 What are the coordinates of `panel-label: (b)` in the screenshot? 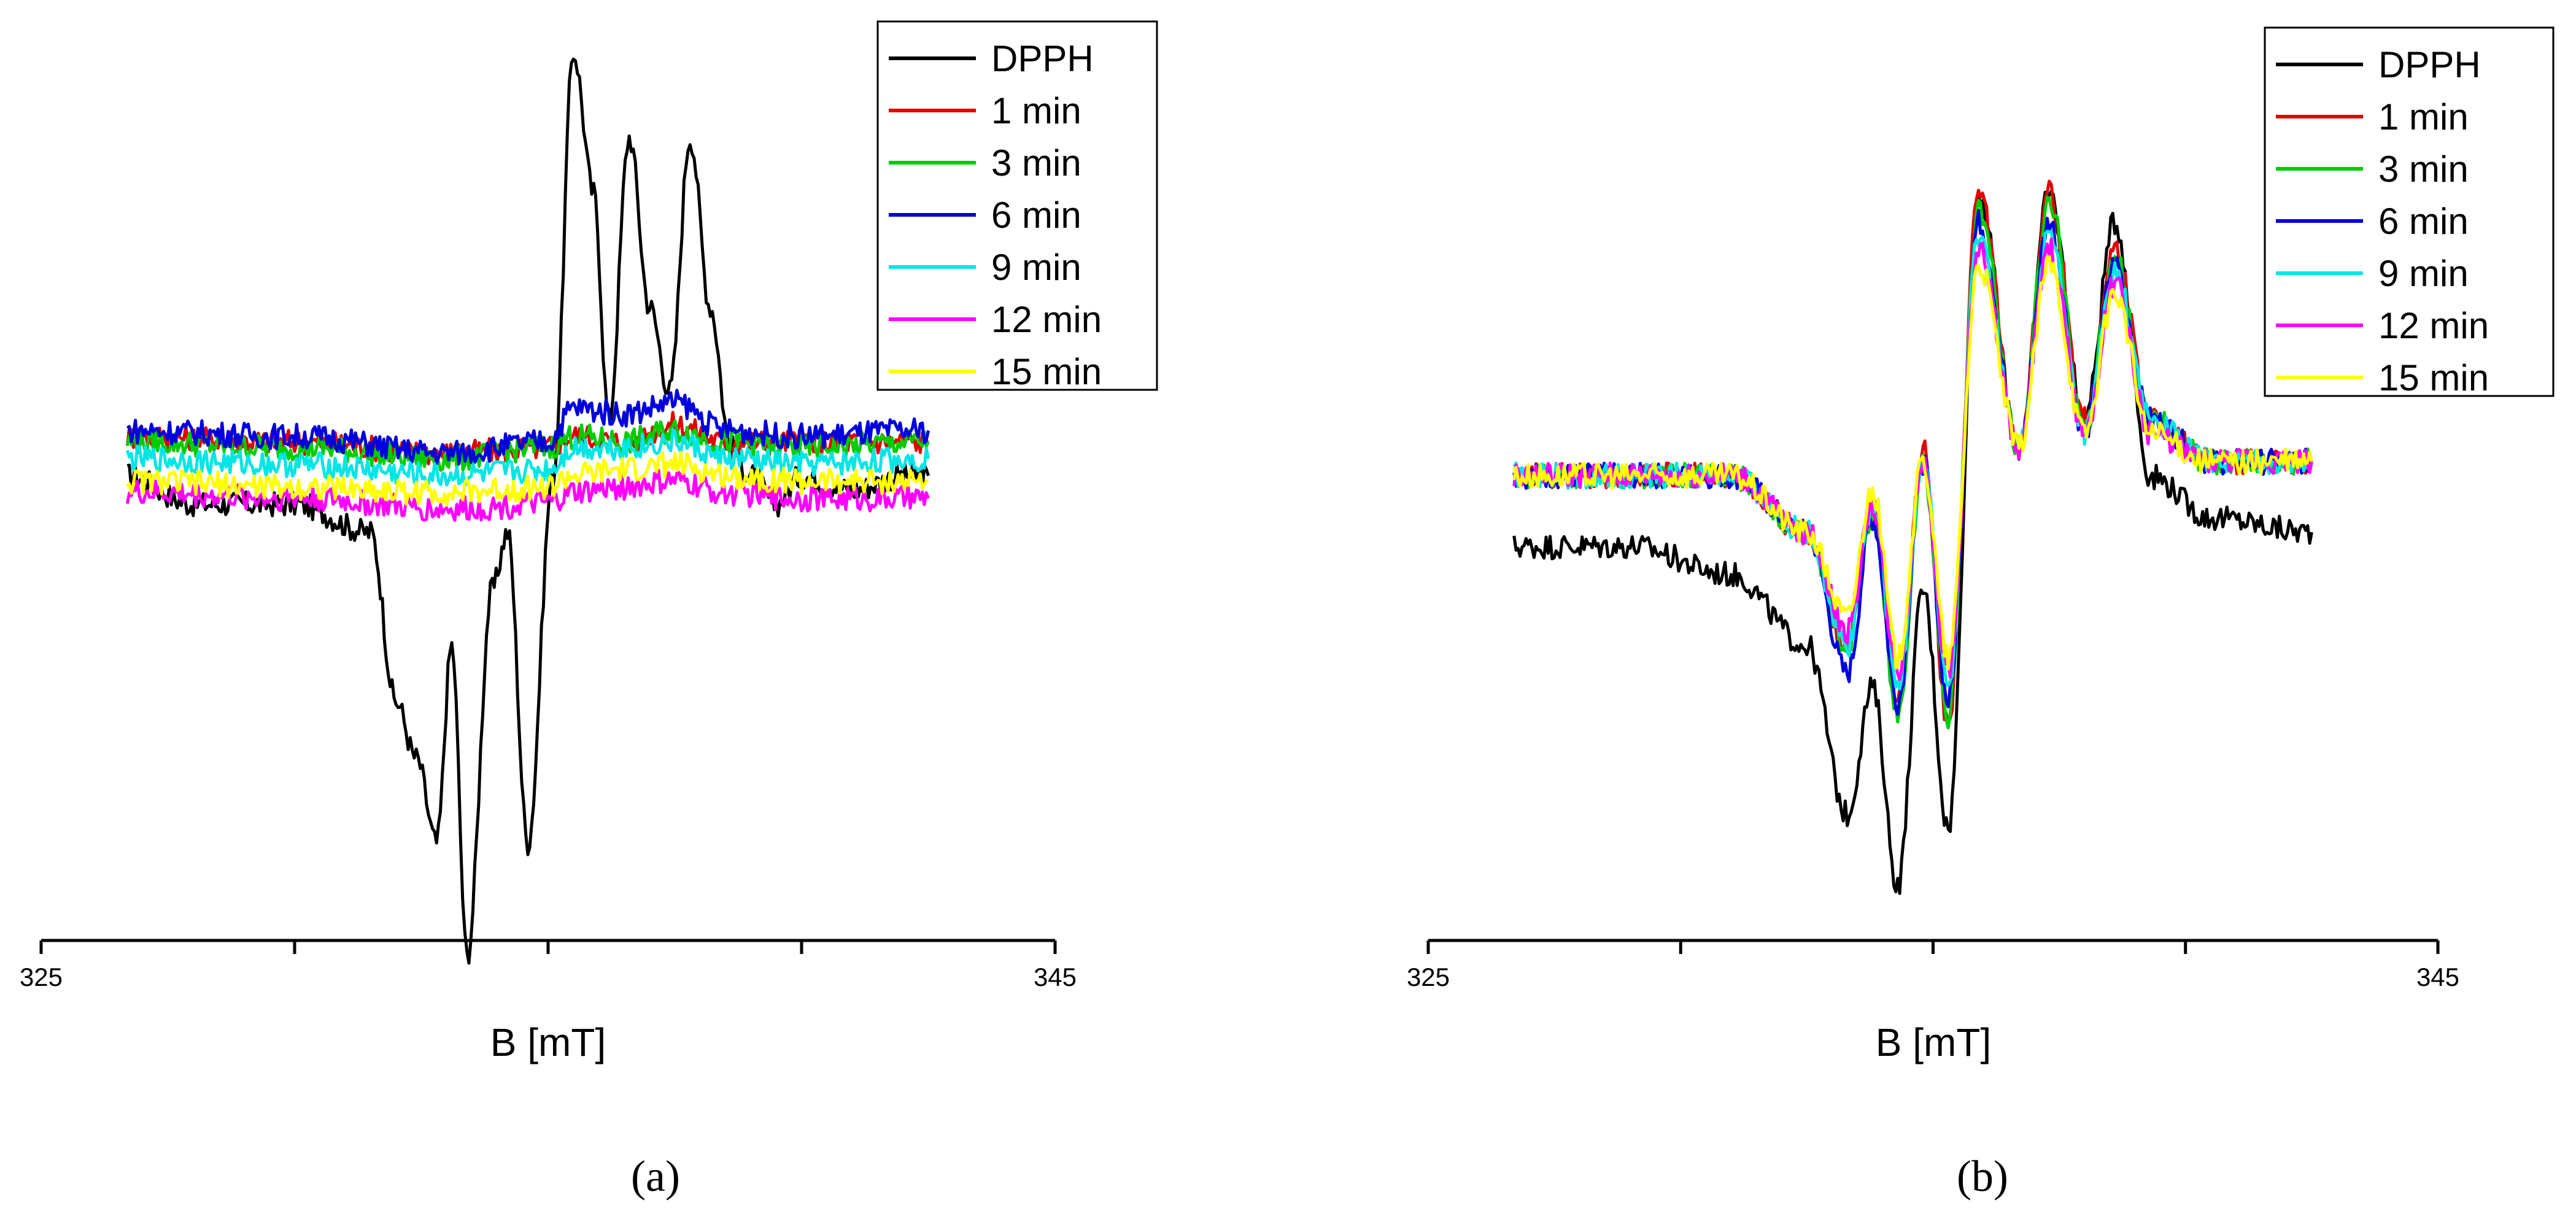 It's located at (1982, 1177).